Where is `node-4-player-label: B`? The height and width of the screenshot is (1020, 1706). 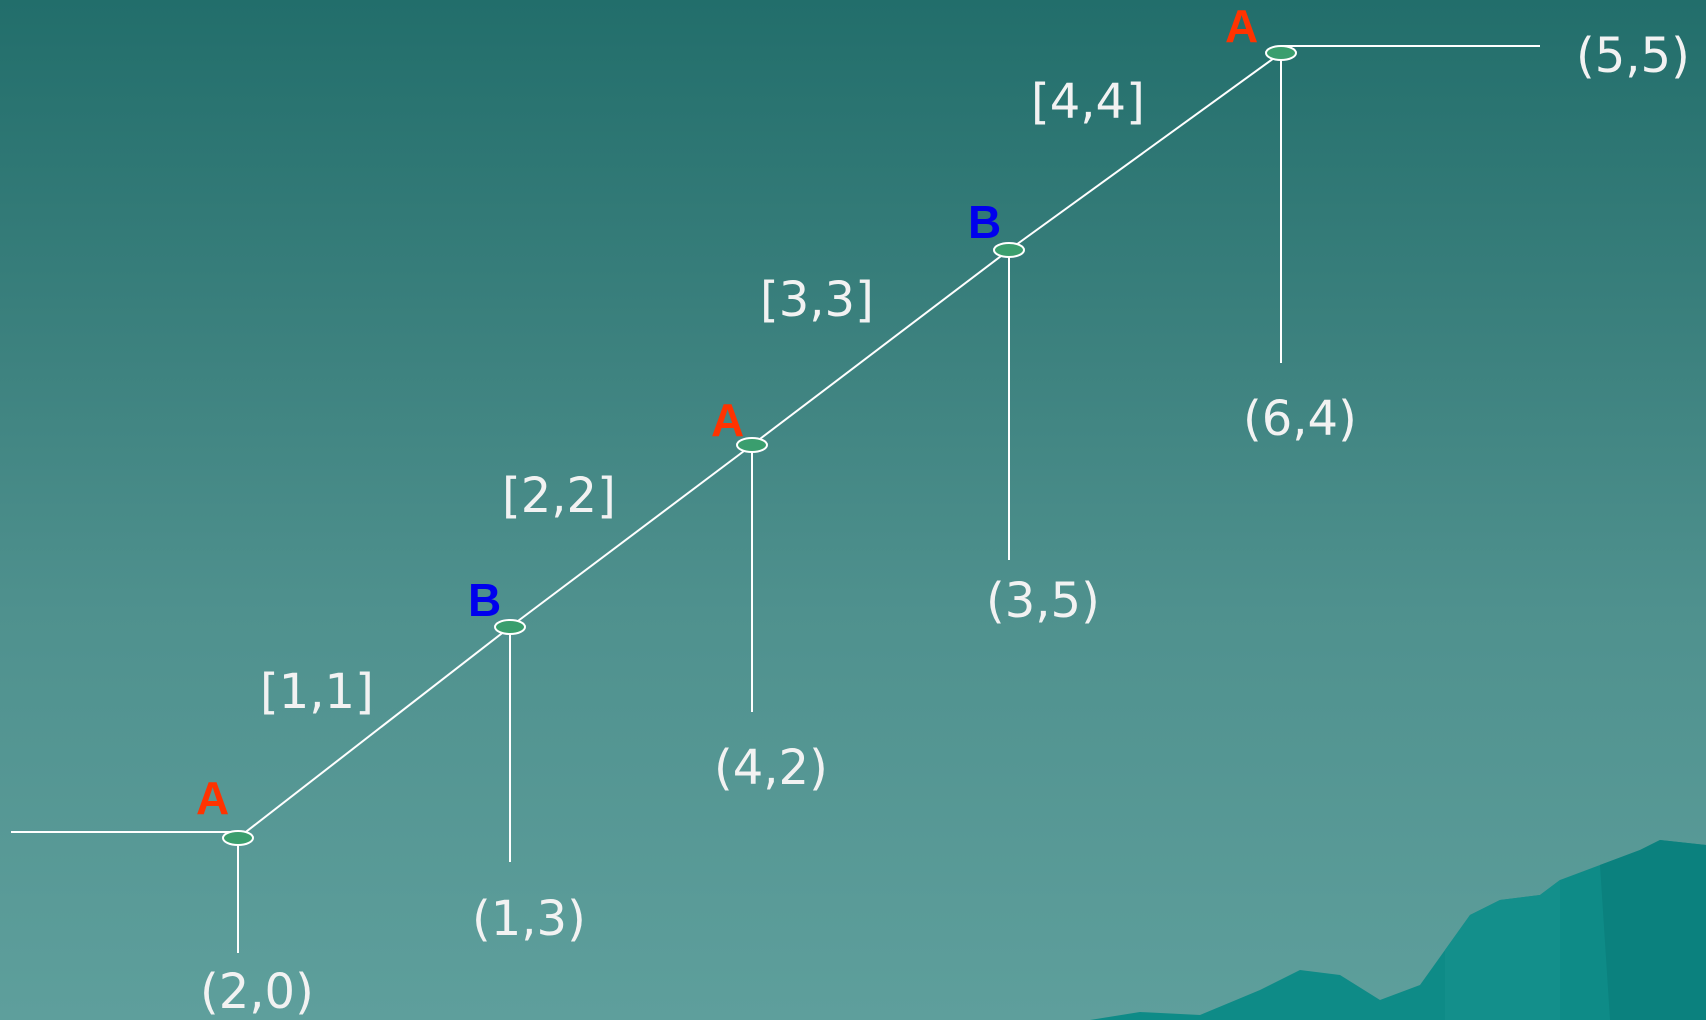 node-4-player-label: B is located at coordinates (984, 222).